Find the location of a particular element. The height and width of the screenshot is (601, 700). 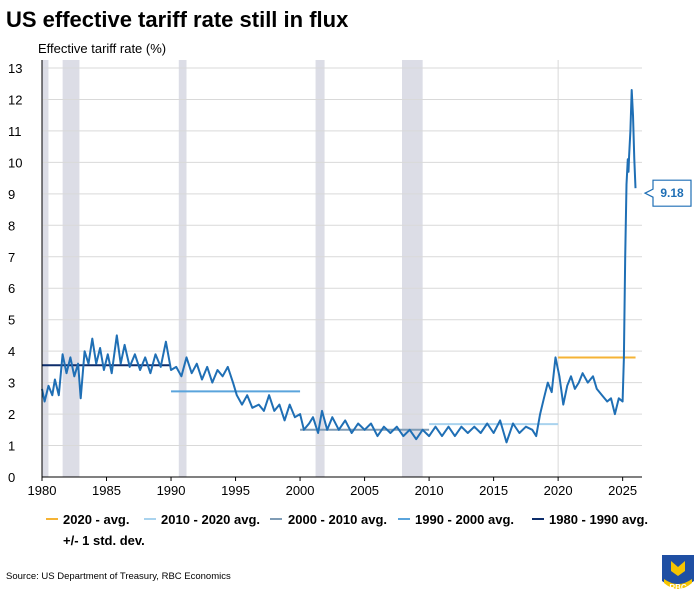

x-tick-labels: 1980 1985 1990 1995 2000 2005 2010 2015 2020 2025 is located at coordinates (332, 487).